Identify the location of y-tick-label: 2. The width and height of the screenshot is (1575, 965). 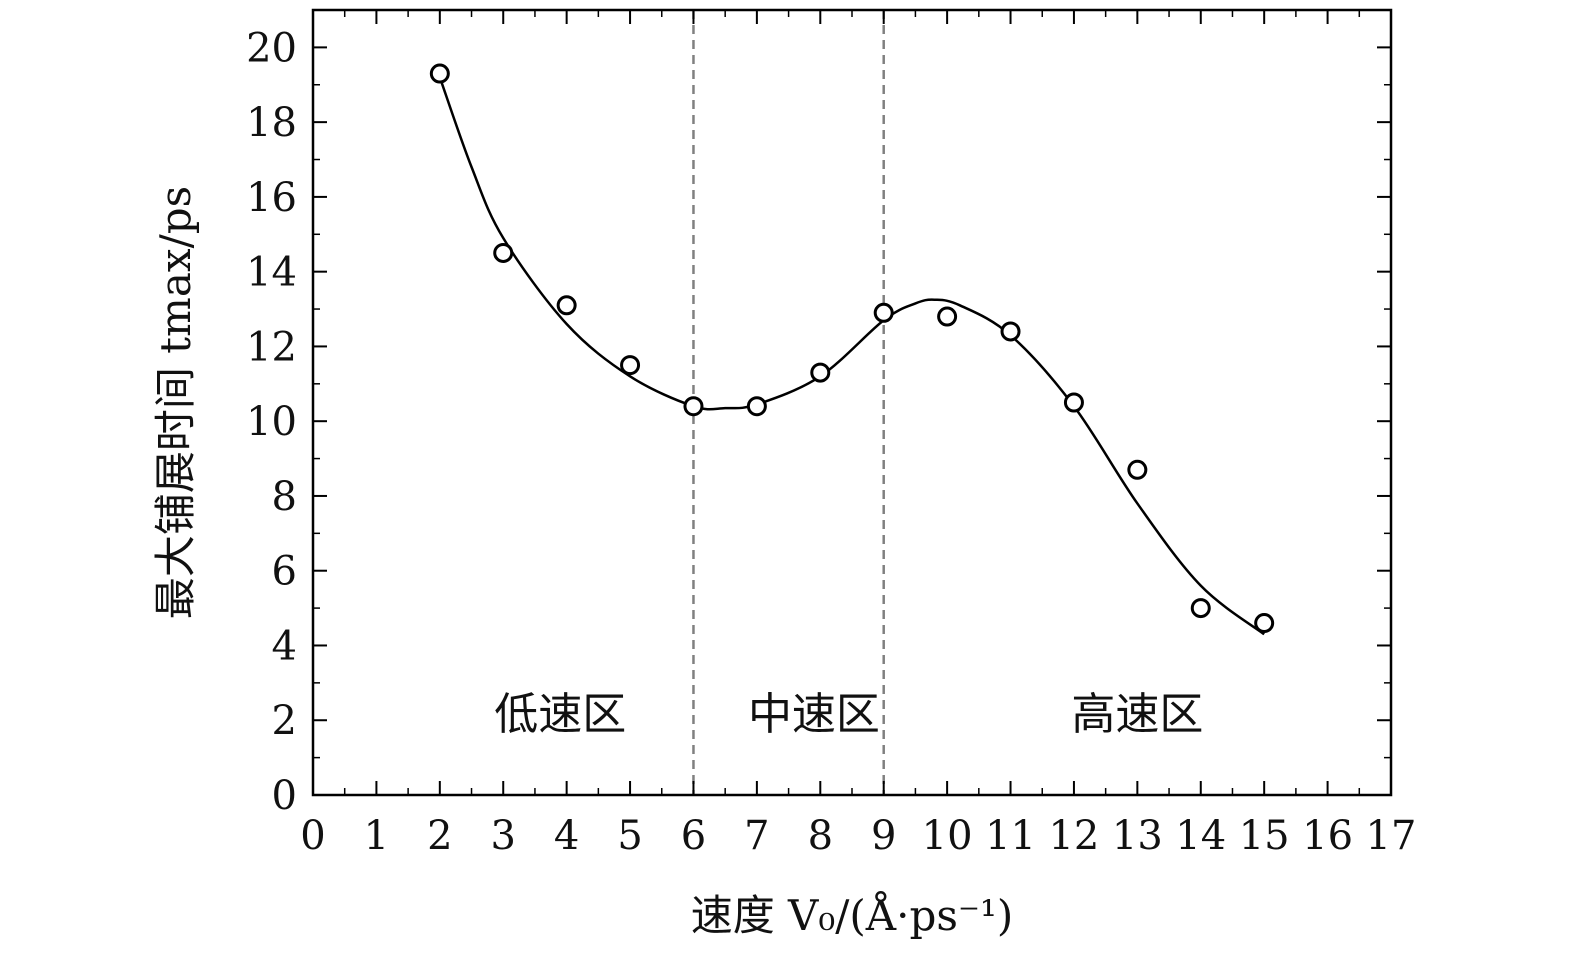
(284, 721).